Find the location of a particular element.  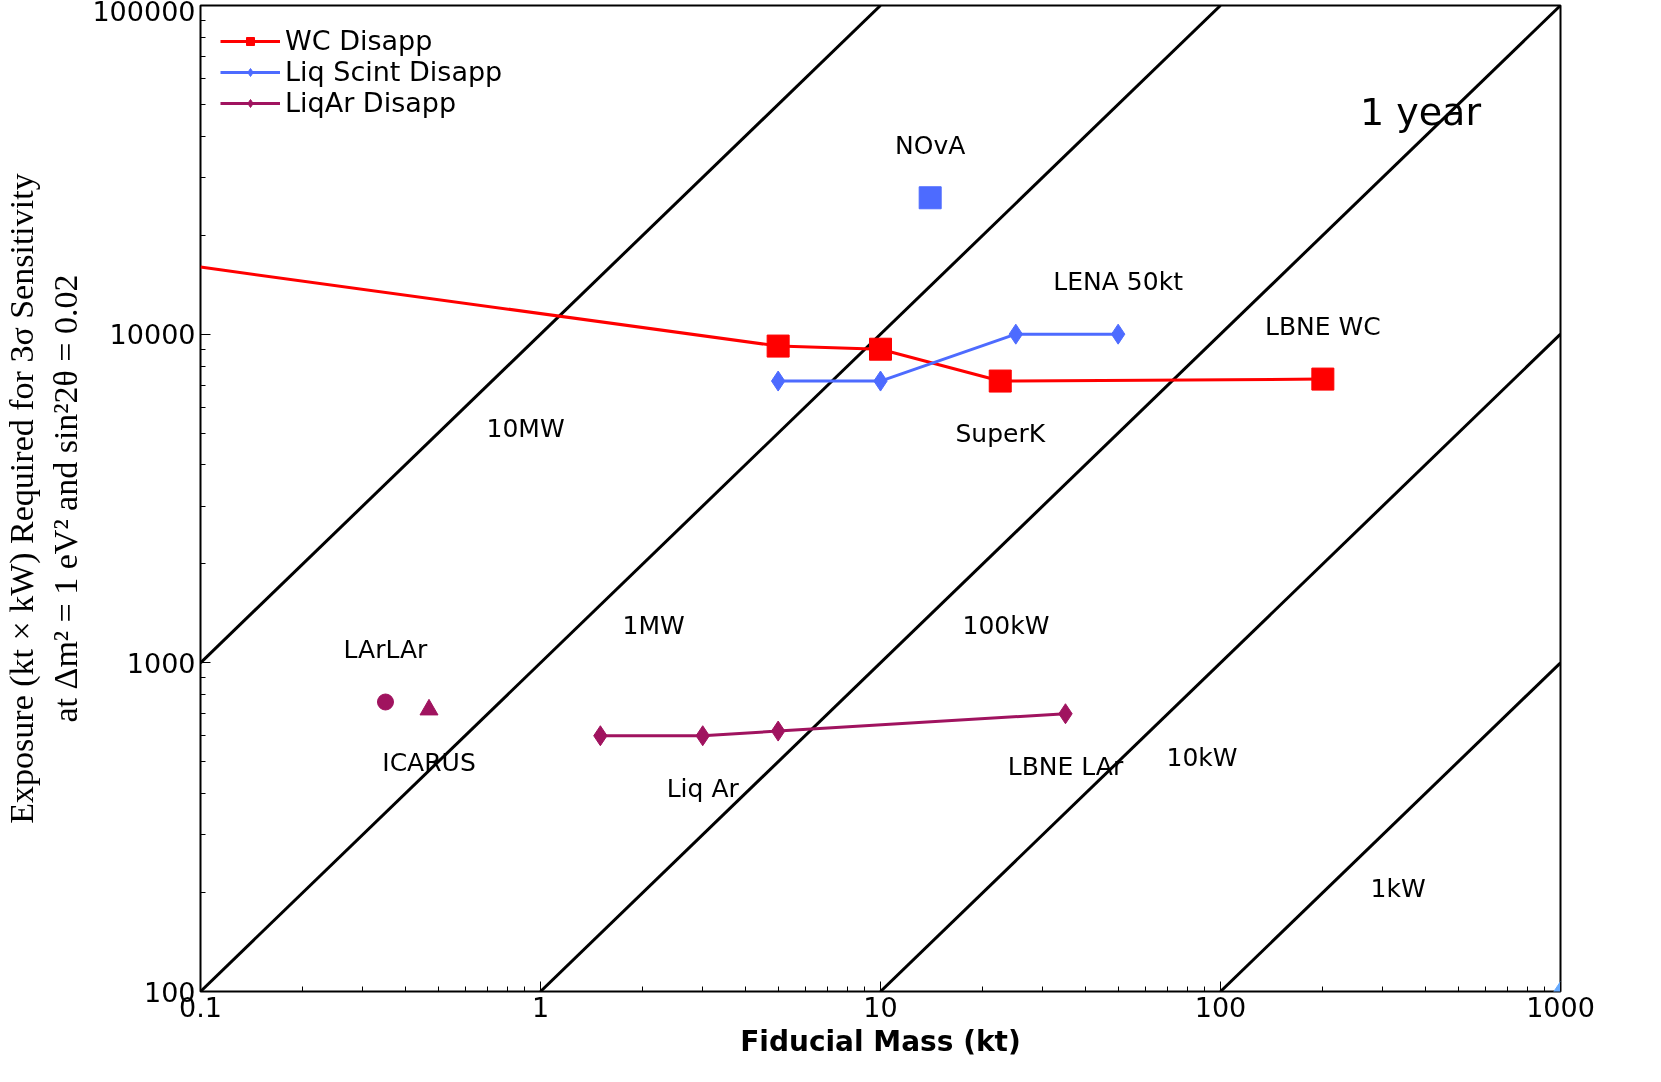

x-tick-label: 1 is located at coordinates (540, 1007).